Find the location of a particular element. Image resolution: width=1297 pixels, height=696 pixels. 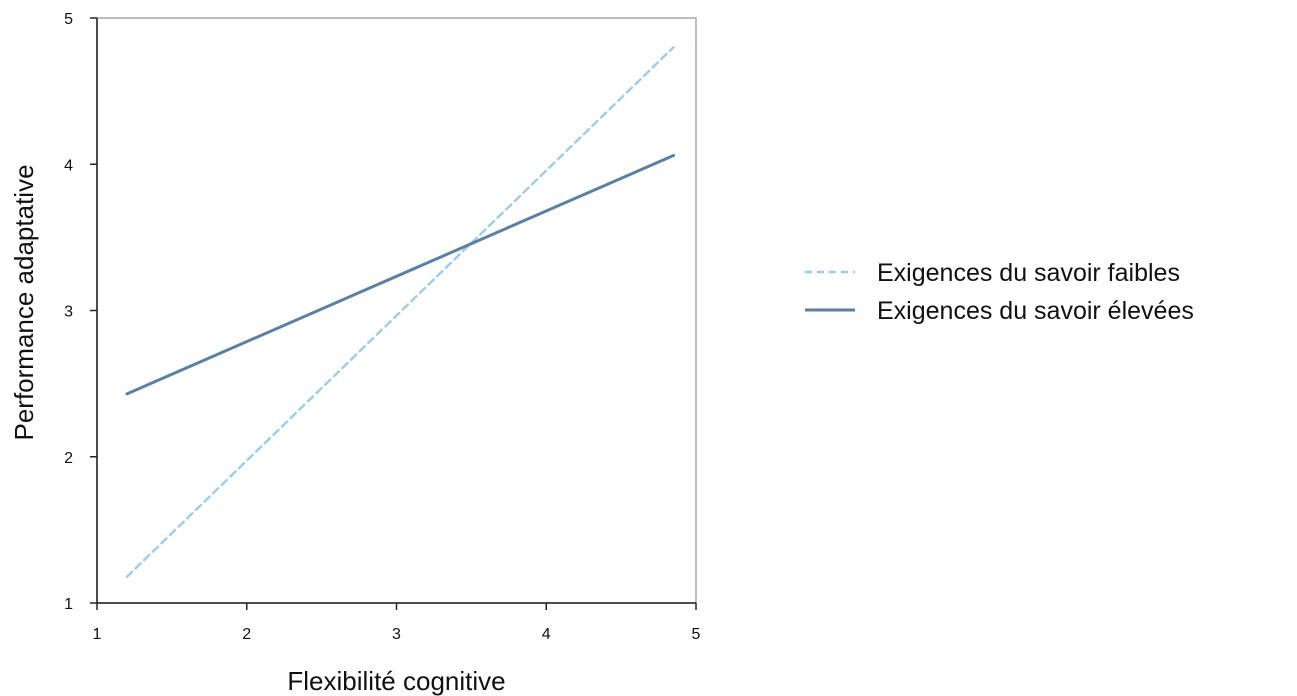

y-tick-label: 5 is located at coordinates (68, 19).